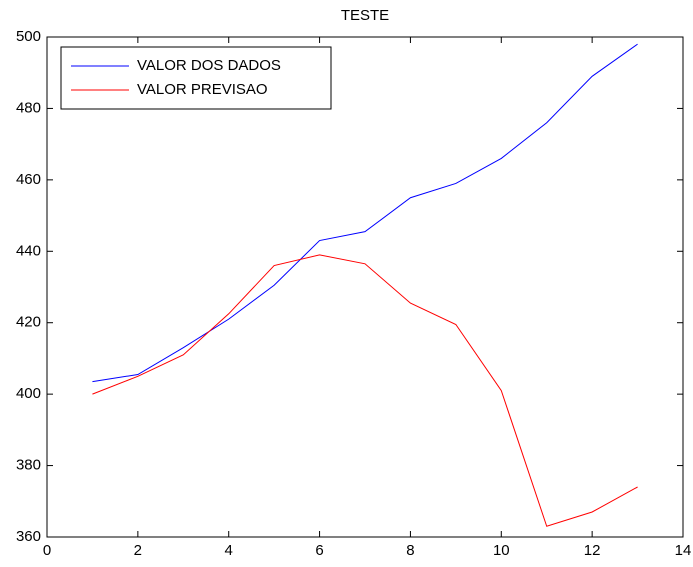 The image size is (693, 567). Describe the element at coordinates (28, 179) in the screenshot. I see `y-tick-label: 460` at that location.